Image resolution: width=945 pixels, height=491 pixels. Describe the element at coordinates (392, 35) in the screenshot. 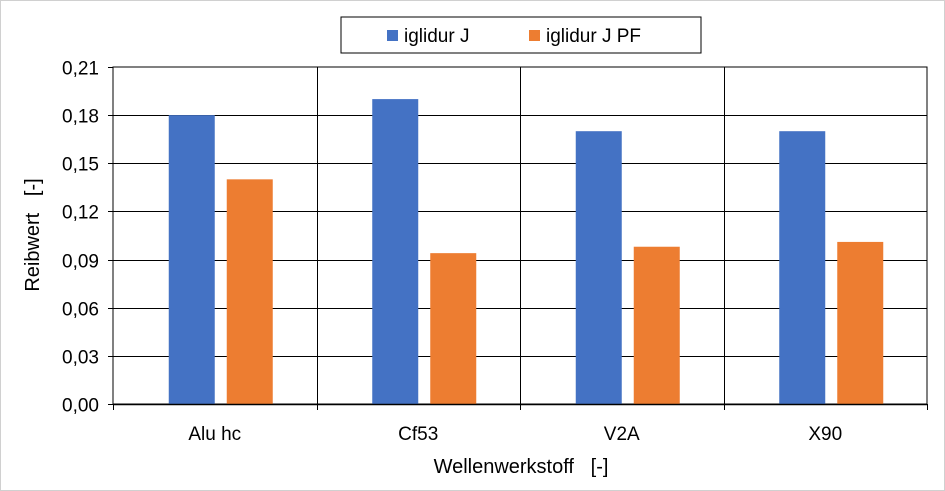

I see `legend-swatch-iglidur-j` at that location.